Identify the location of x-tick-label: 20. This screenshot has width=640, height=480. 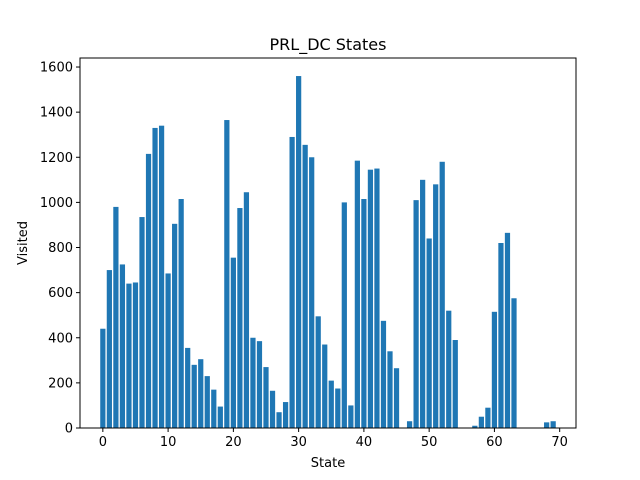
(233, 442).